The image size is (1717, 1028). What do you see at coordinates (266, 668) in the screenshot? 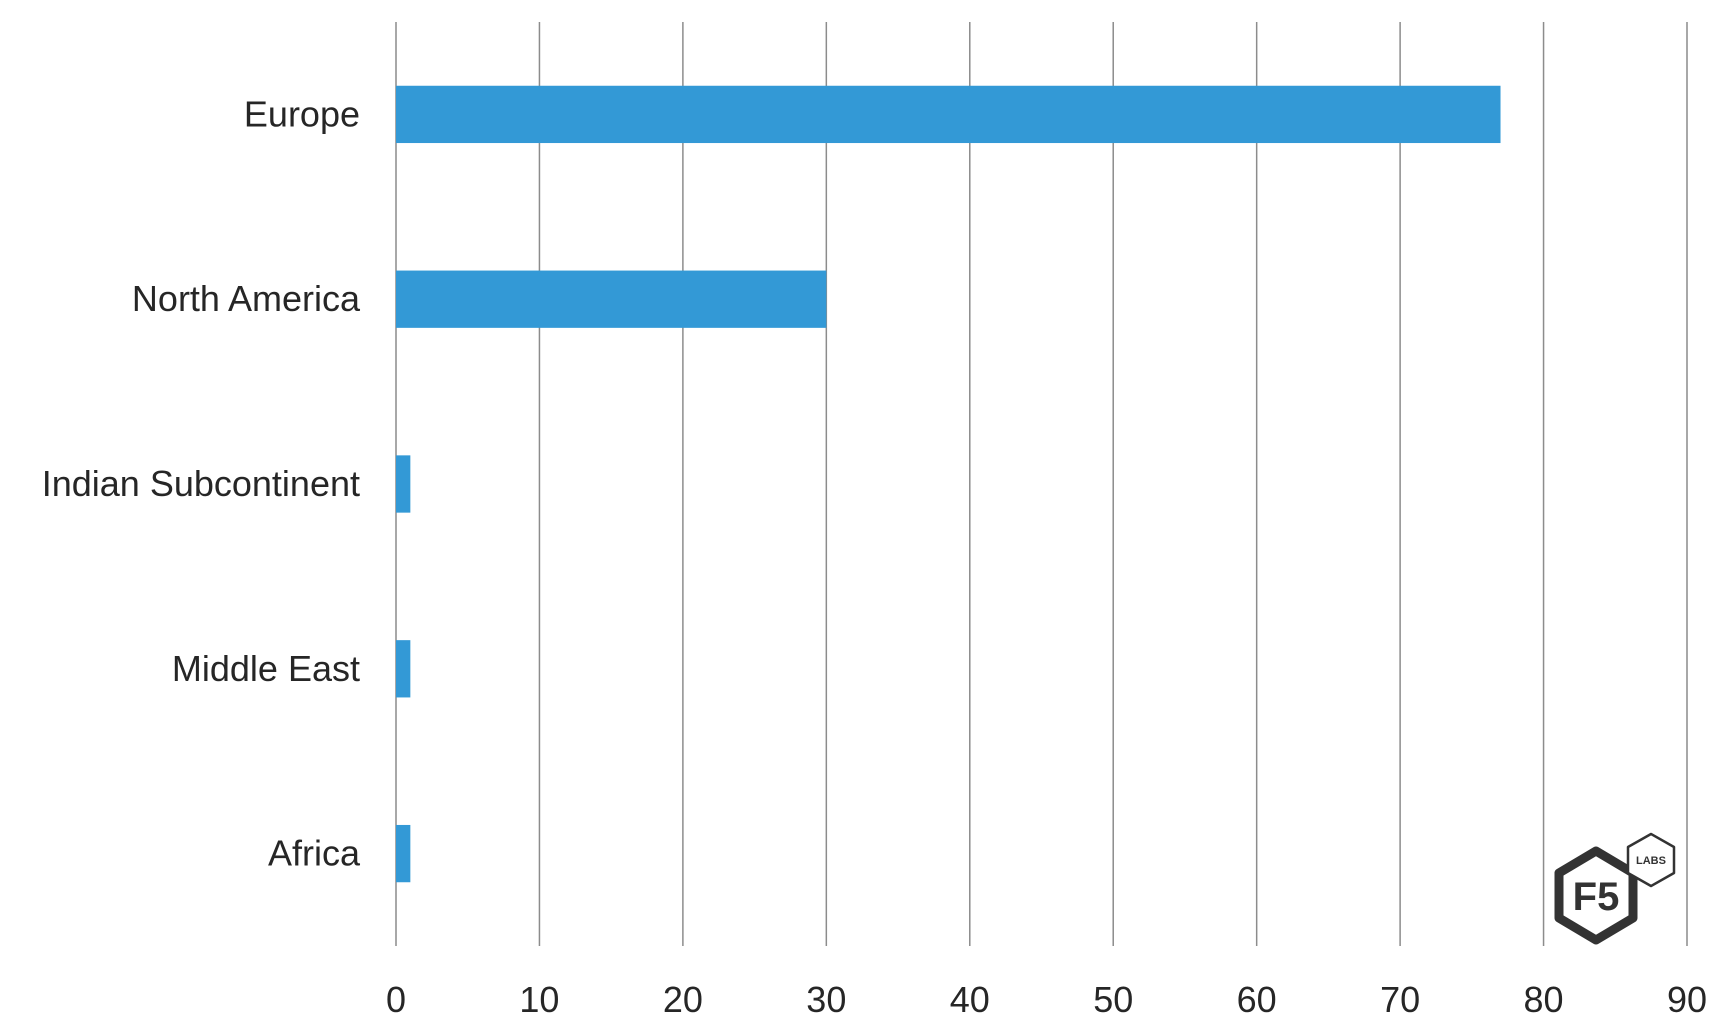
I see `category-label-middle-east: Middle East` at bounding box center [266, 668].